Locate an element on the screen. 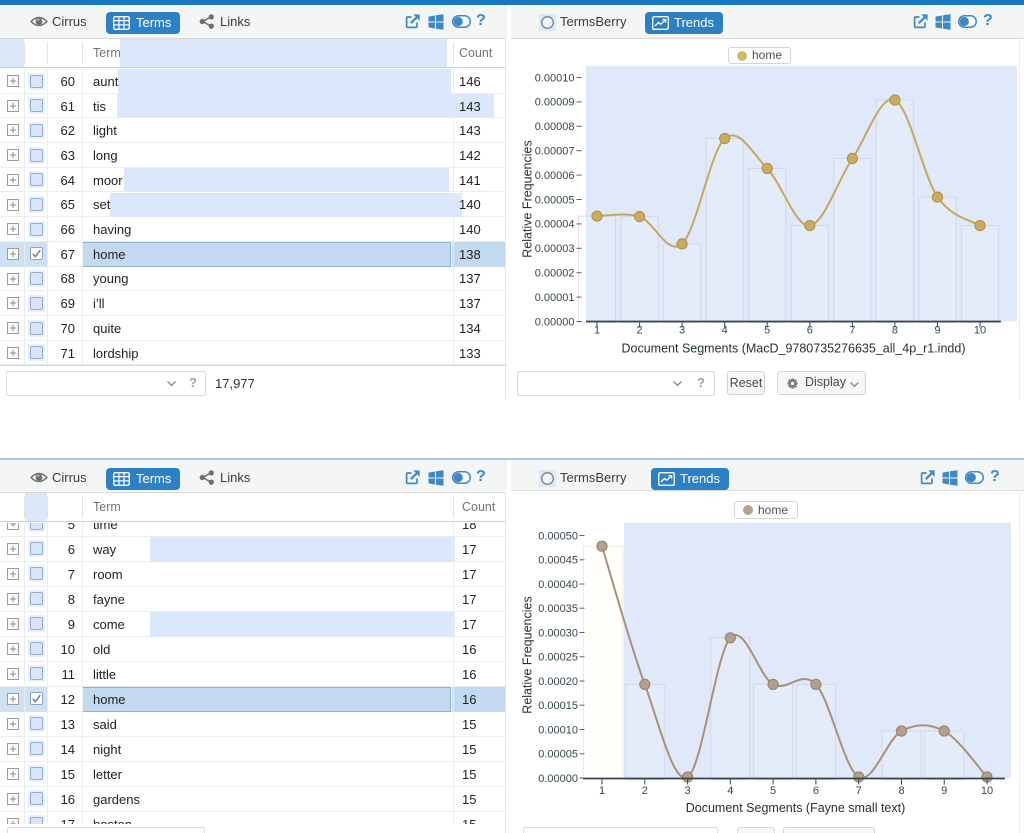 The width and height of the screenshot is (1024, 833). svg-text: 0.00007 is located at coordinates (555, 152).